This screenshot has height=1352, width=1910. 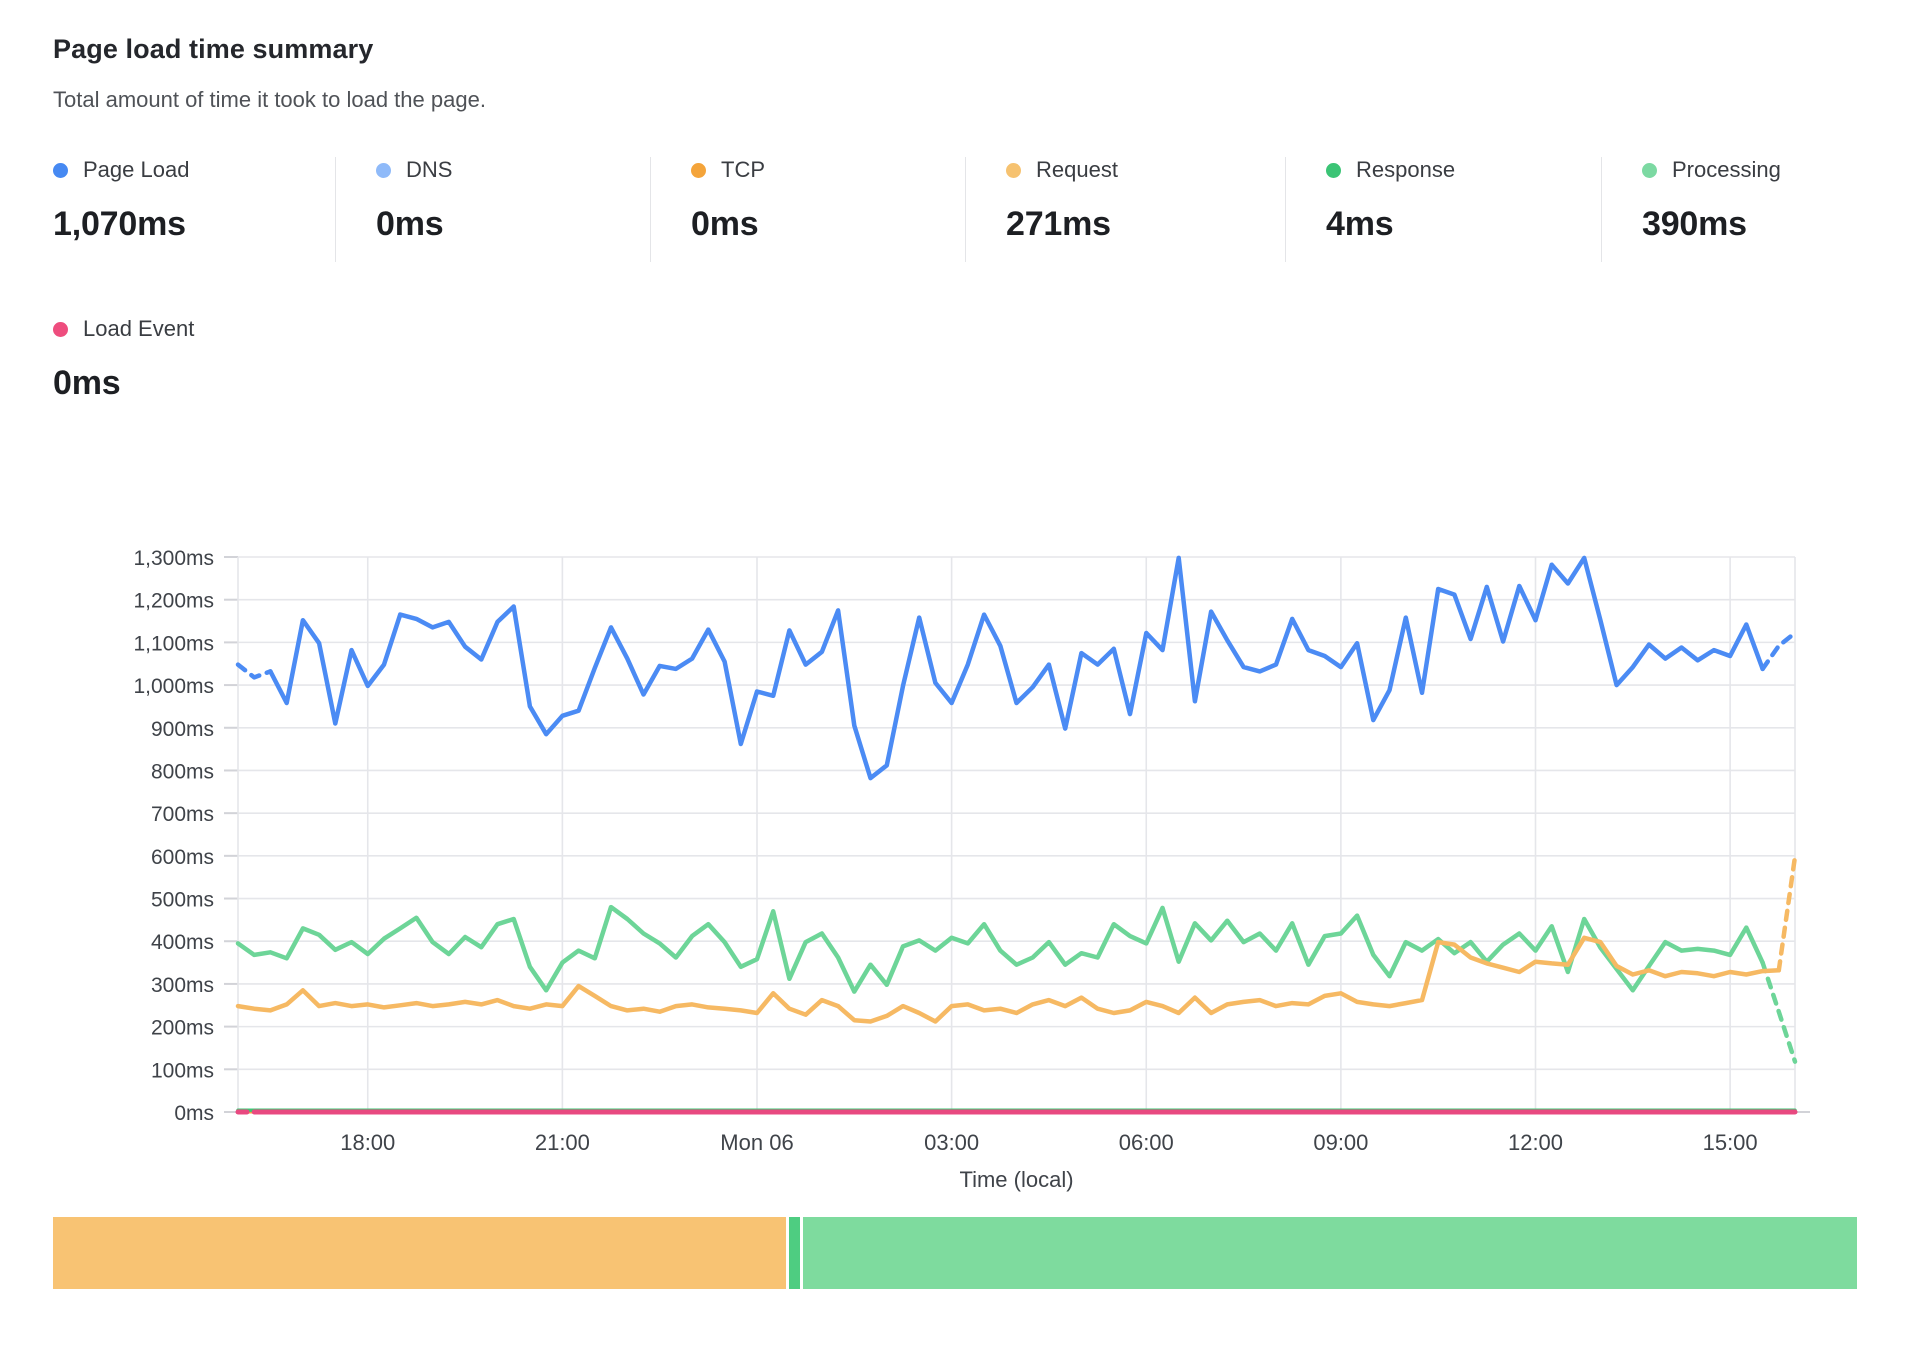 What do you see at coordinates (367, 1142) in the screenshot?
I see `svg-text: 18:00` at bounding box center [367, 1142].